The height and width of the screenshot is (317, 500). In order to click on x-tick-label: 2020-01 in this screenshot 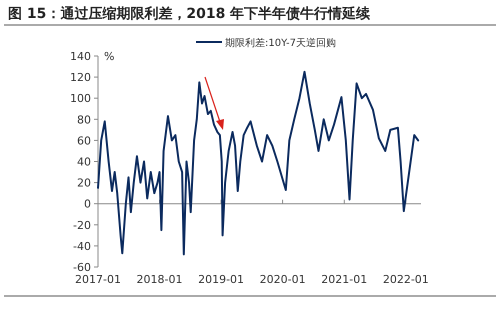, I will do `click(283, 279)`.